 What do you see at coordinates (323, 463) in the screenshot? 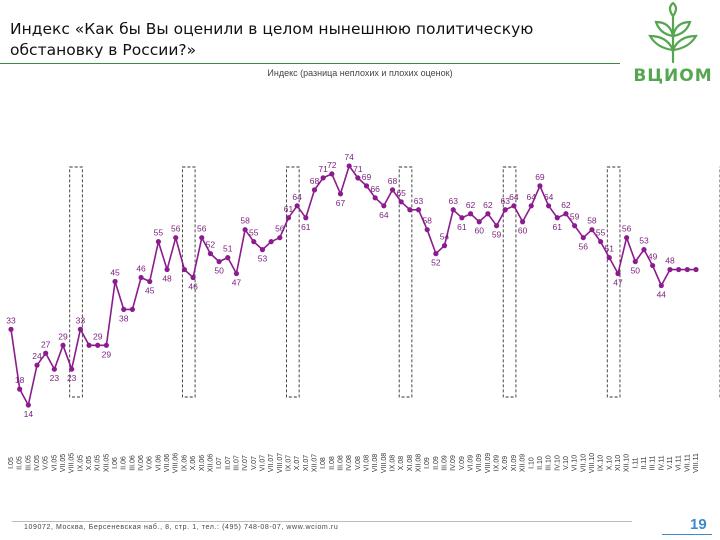
I see `x-tick-label: I.08` at bounding box center [323, 463].